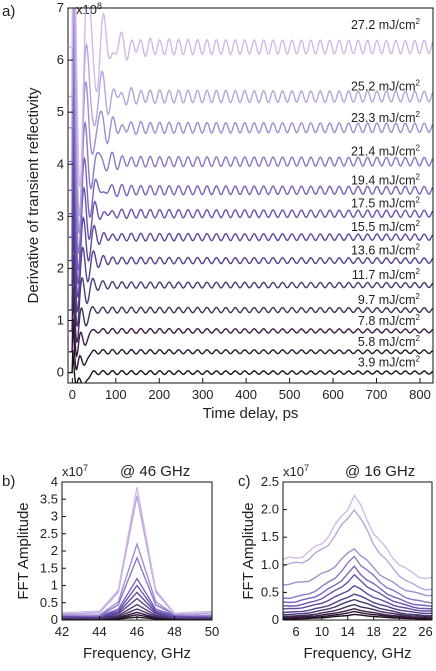 Image resolution: width=436 pixels, height=671 pixels. I want to click on panel-c-x-tick-label: 18, so click(373, 631).